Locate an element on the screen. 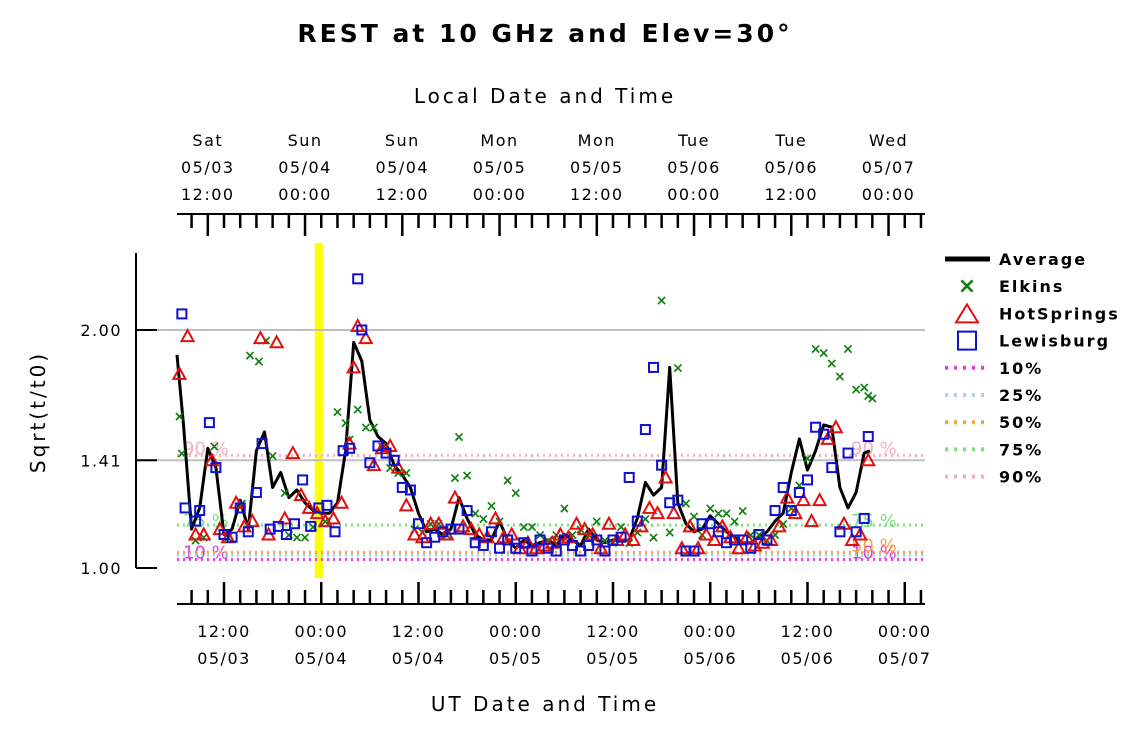 Image resolution: width=1125 pixels, height=731 pixels. bottom-tick-label: 05/06 is located at coordinates (710, 658).